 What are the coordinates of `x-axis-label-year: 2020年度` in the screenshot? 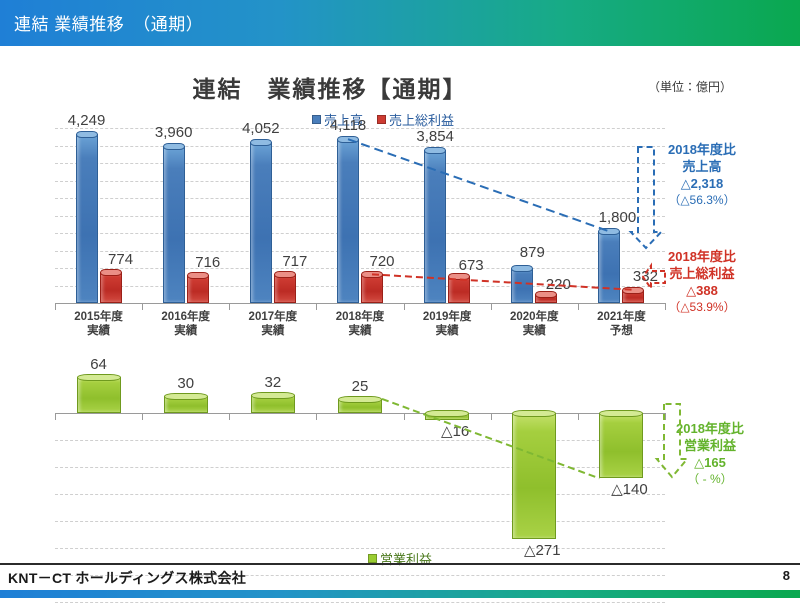 It's located at (534, 317).